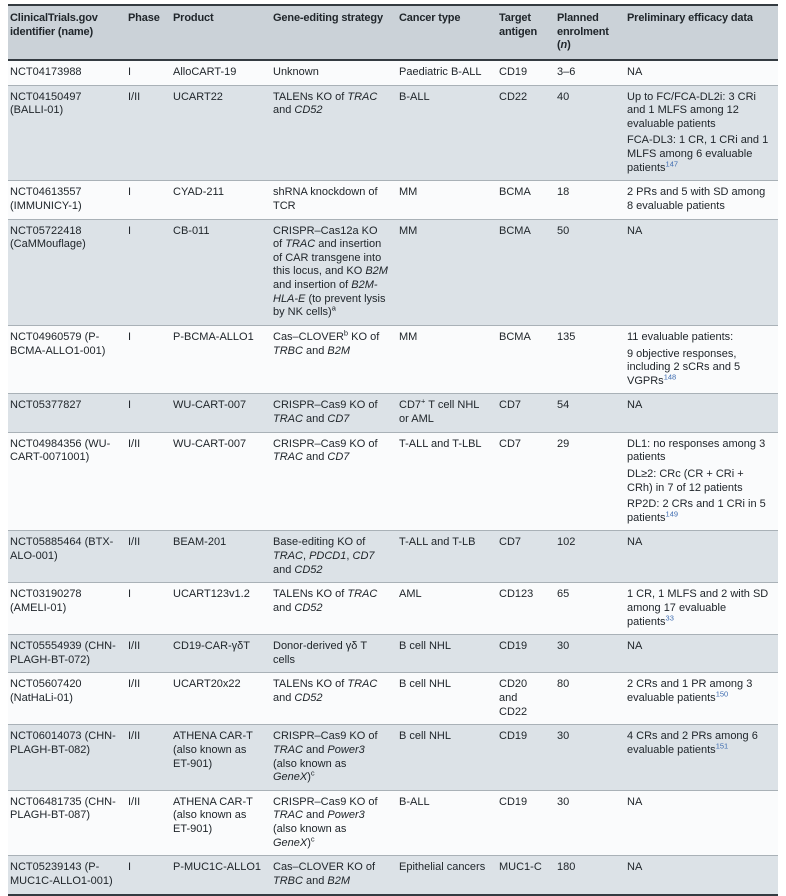 This screenshot has width=786, height=896. I want to click on citation-link: 33, so click(669, 617).